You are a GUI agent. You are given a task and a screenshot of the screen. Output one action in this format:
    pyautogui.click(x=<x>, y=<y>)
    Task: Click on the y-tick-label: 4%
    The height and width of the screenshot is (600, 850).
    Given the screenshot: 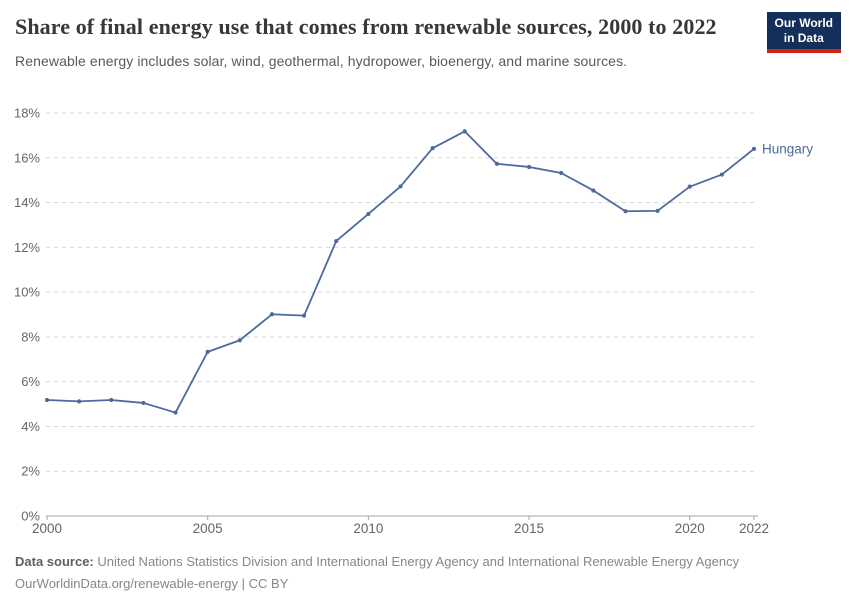 What is the action you would take?
    pyautogui.click(x=30, y=426)
    